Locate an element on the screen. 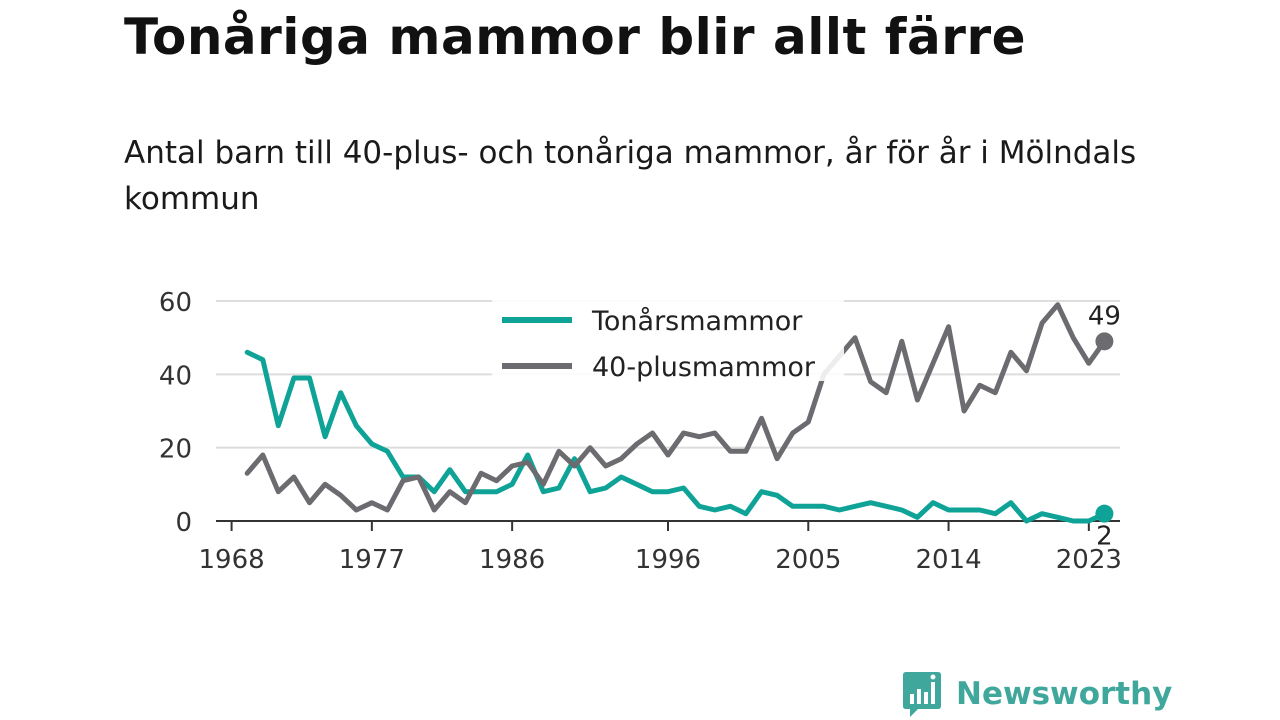 This screenshot has height=720, width=1280. x-tick-label: 2023 is located at coordinates (1089, 560).